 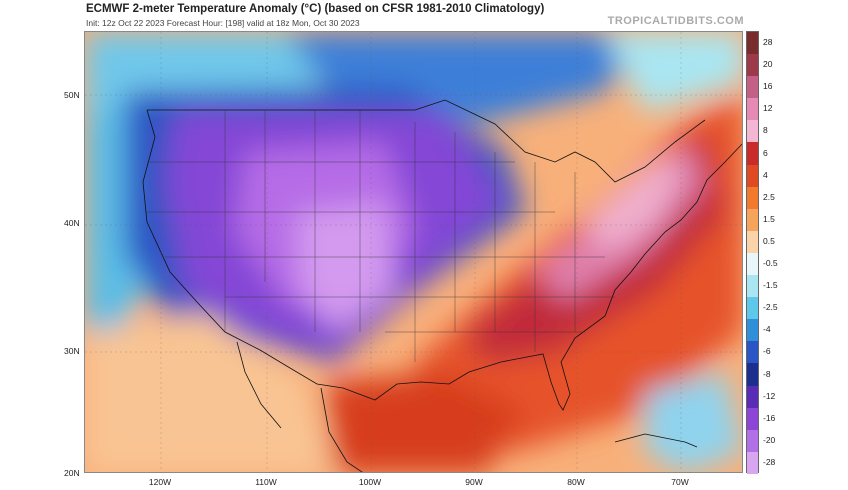 What do you see at coordinates (576, 482) in the screenshot?
I see `lon-label-80w: 80W` at bounding box center [576, 482].